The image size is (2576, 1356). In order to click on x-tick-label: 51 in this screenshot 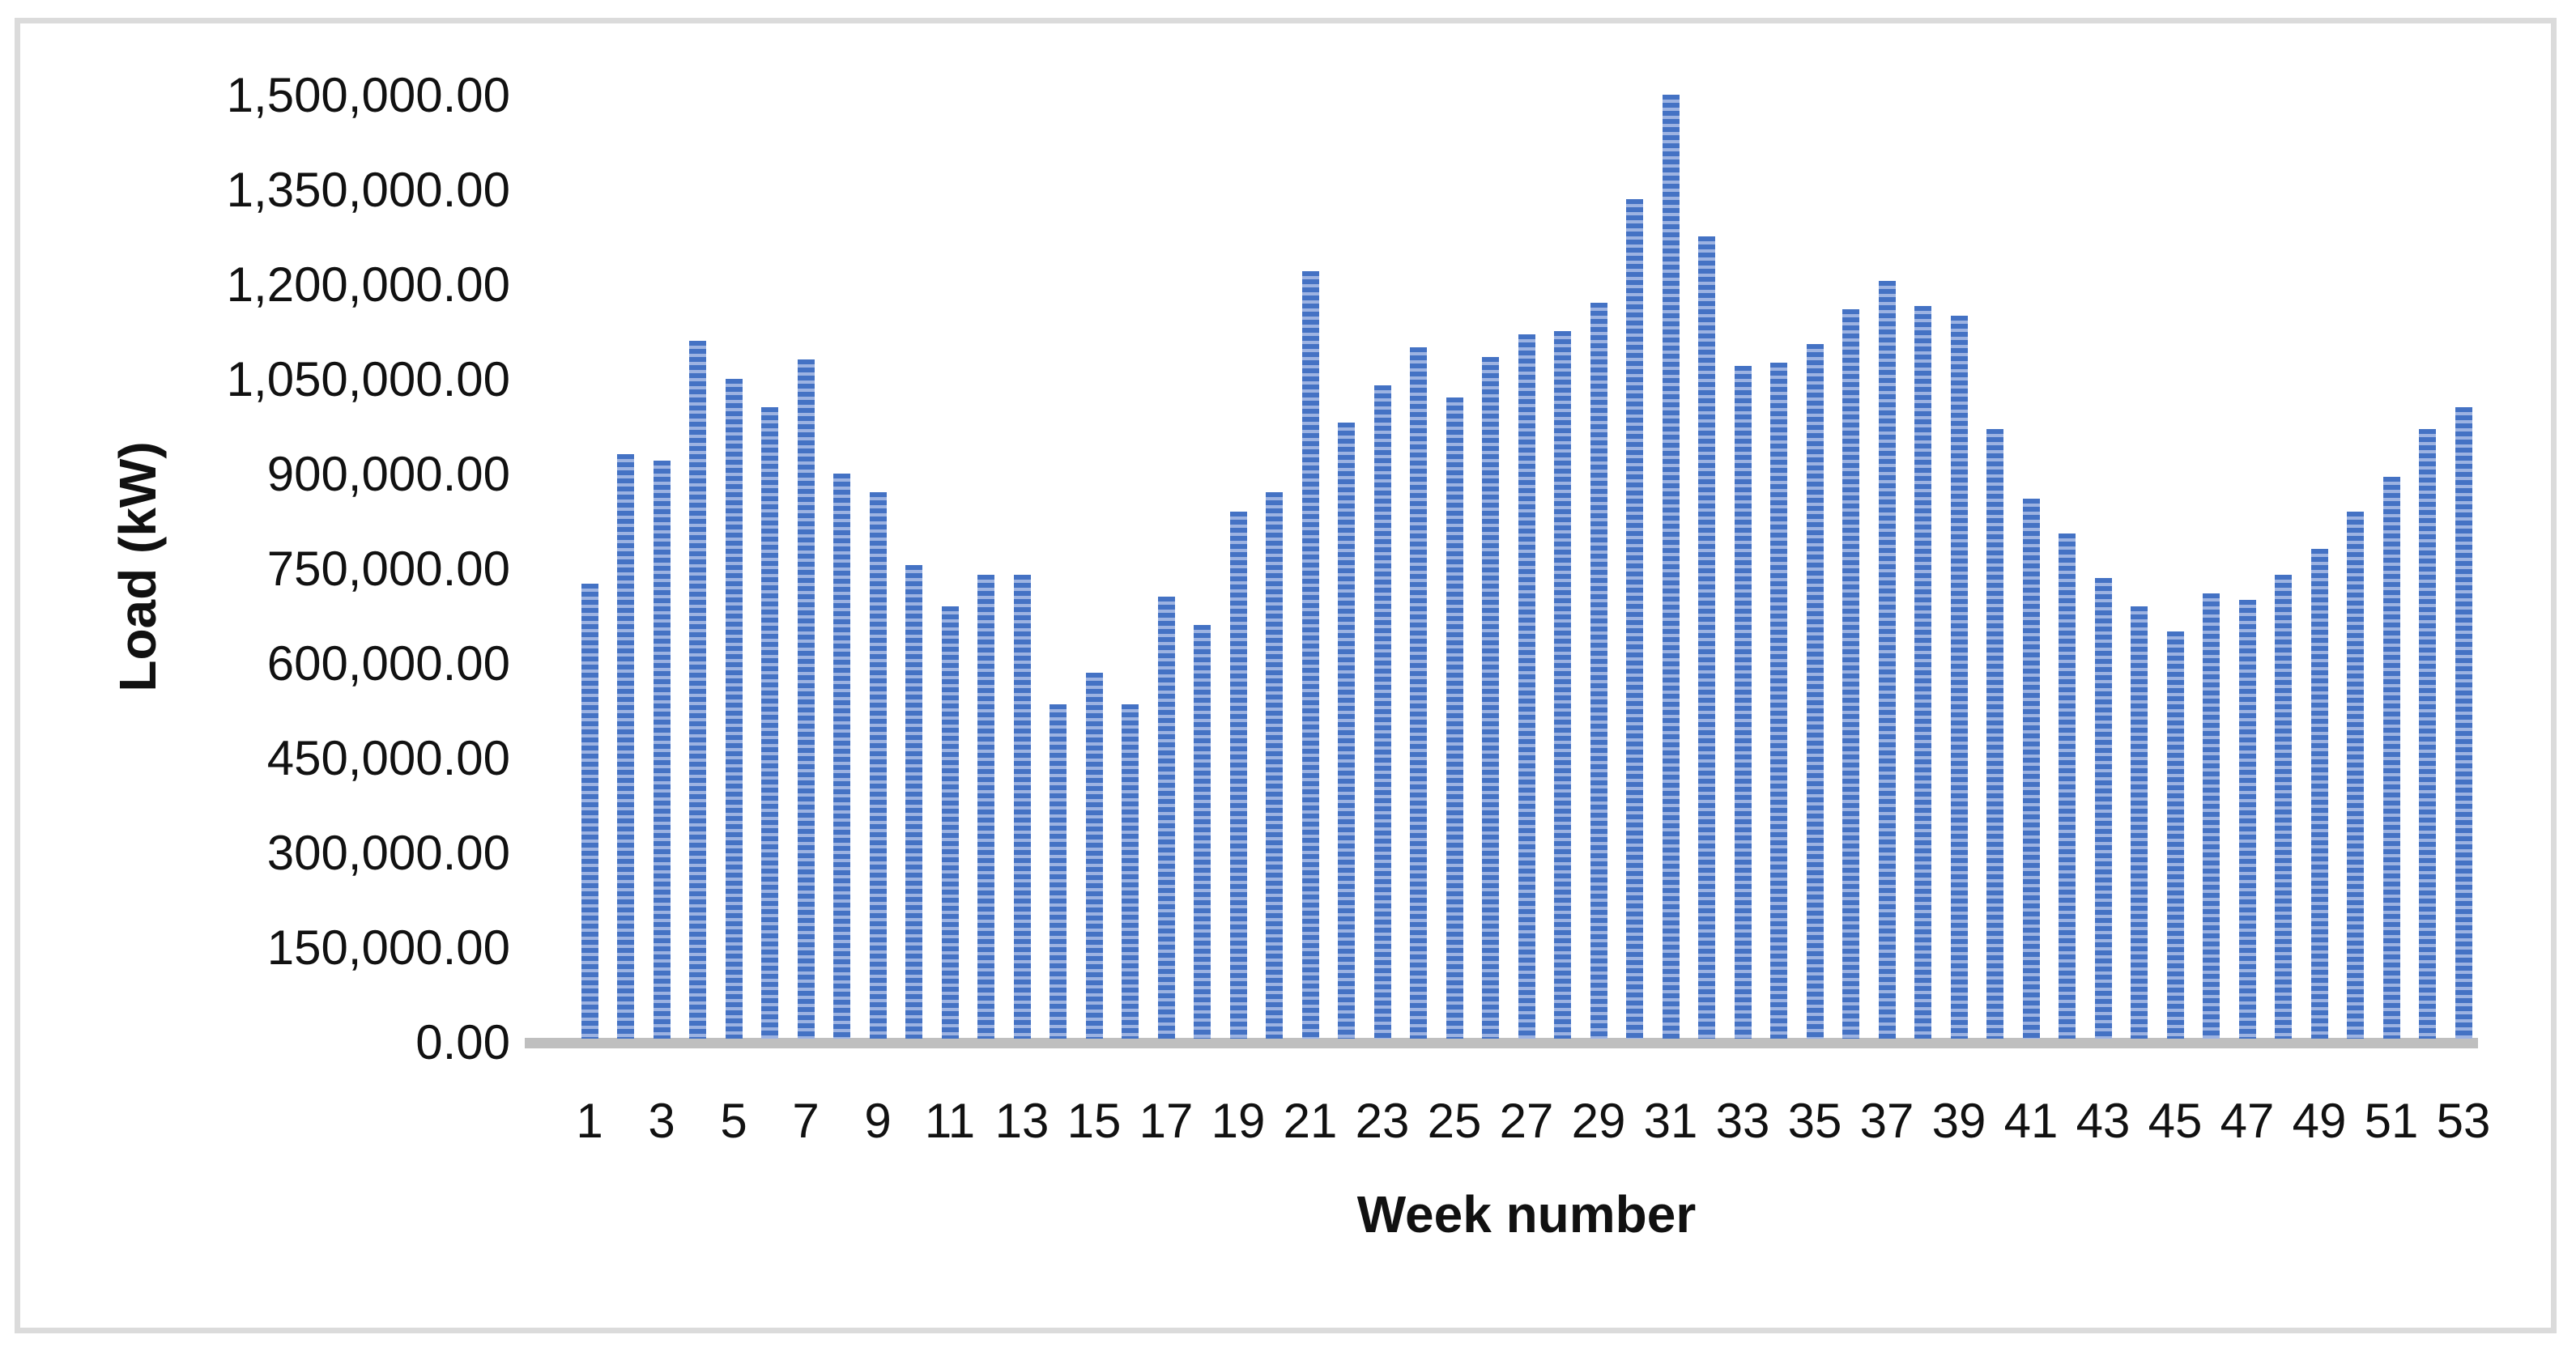, I will do `click(2391, 1121)`.